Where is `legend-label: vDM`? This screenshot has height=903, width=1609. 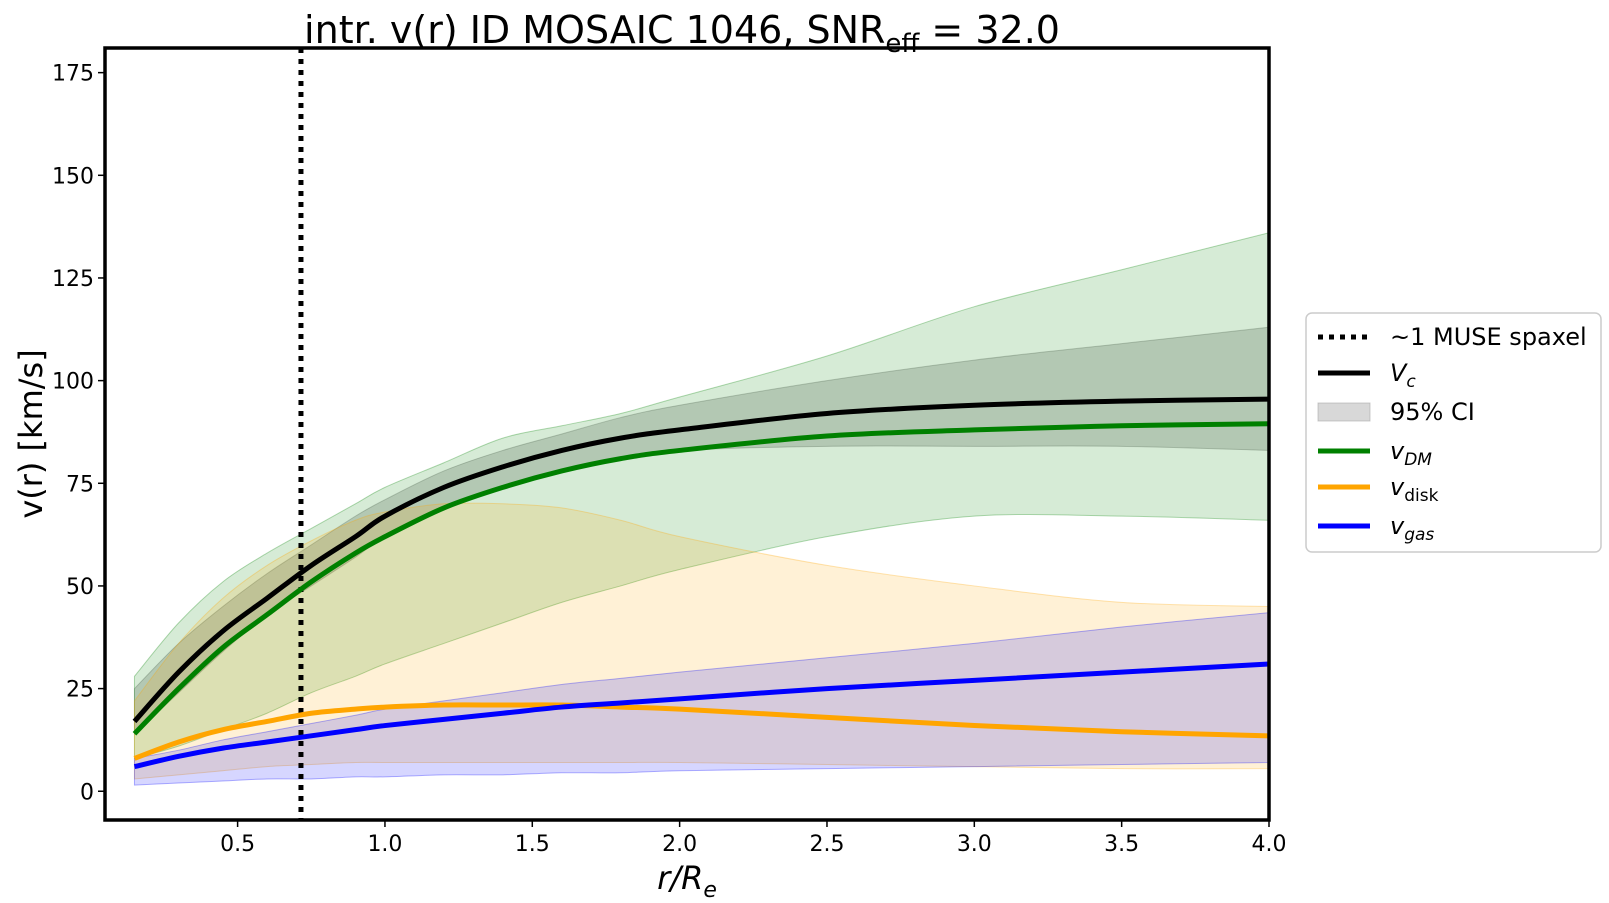 legend-label: vDM is located at coordinates (1411, 453).